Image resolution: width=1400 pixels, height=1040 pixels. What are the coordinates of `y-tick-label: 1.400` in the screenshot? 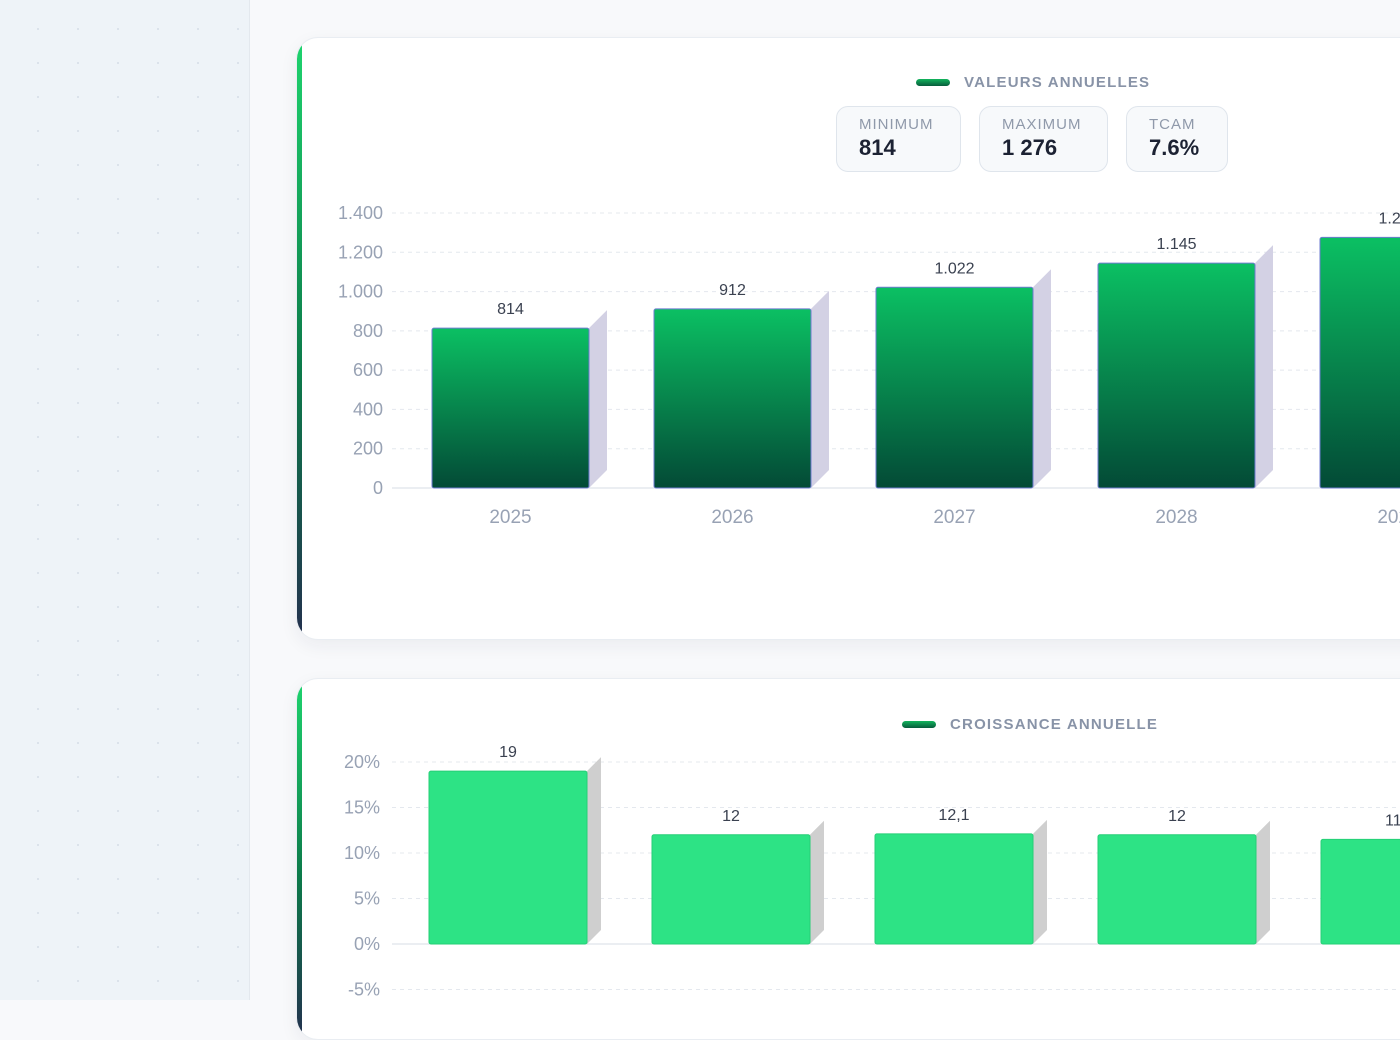 It's located at (360, 213).